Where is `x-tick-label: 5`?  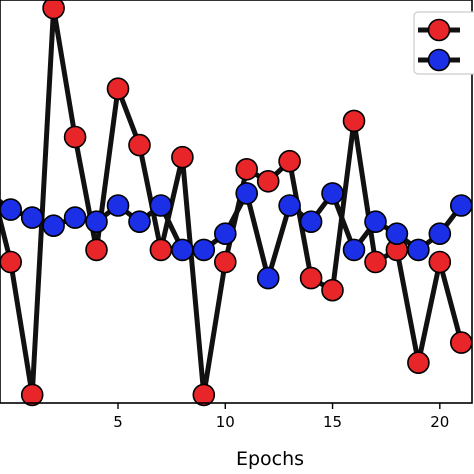
x-tick-label: 5 is located at coordinates (118, 422).